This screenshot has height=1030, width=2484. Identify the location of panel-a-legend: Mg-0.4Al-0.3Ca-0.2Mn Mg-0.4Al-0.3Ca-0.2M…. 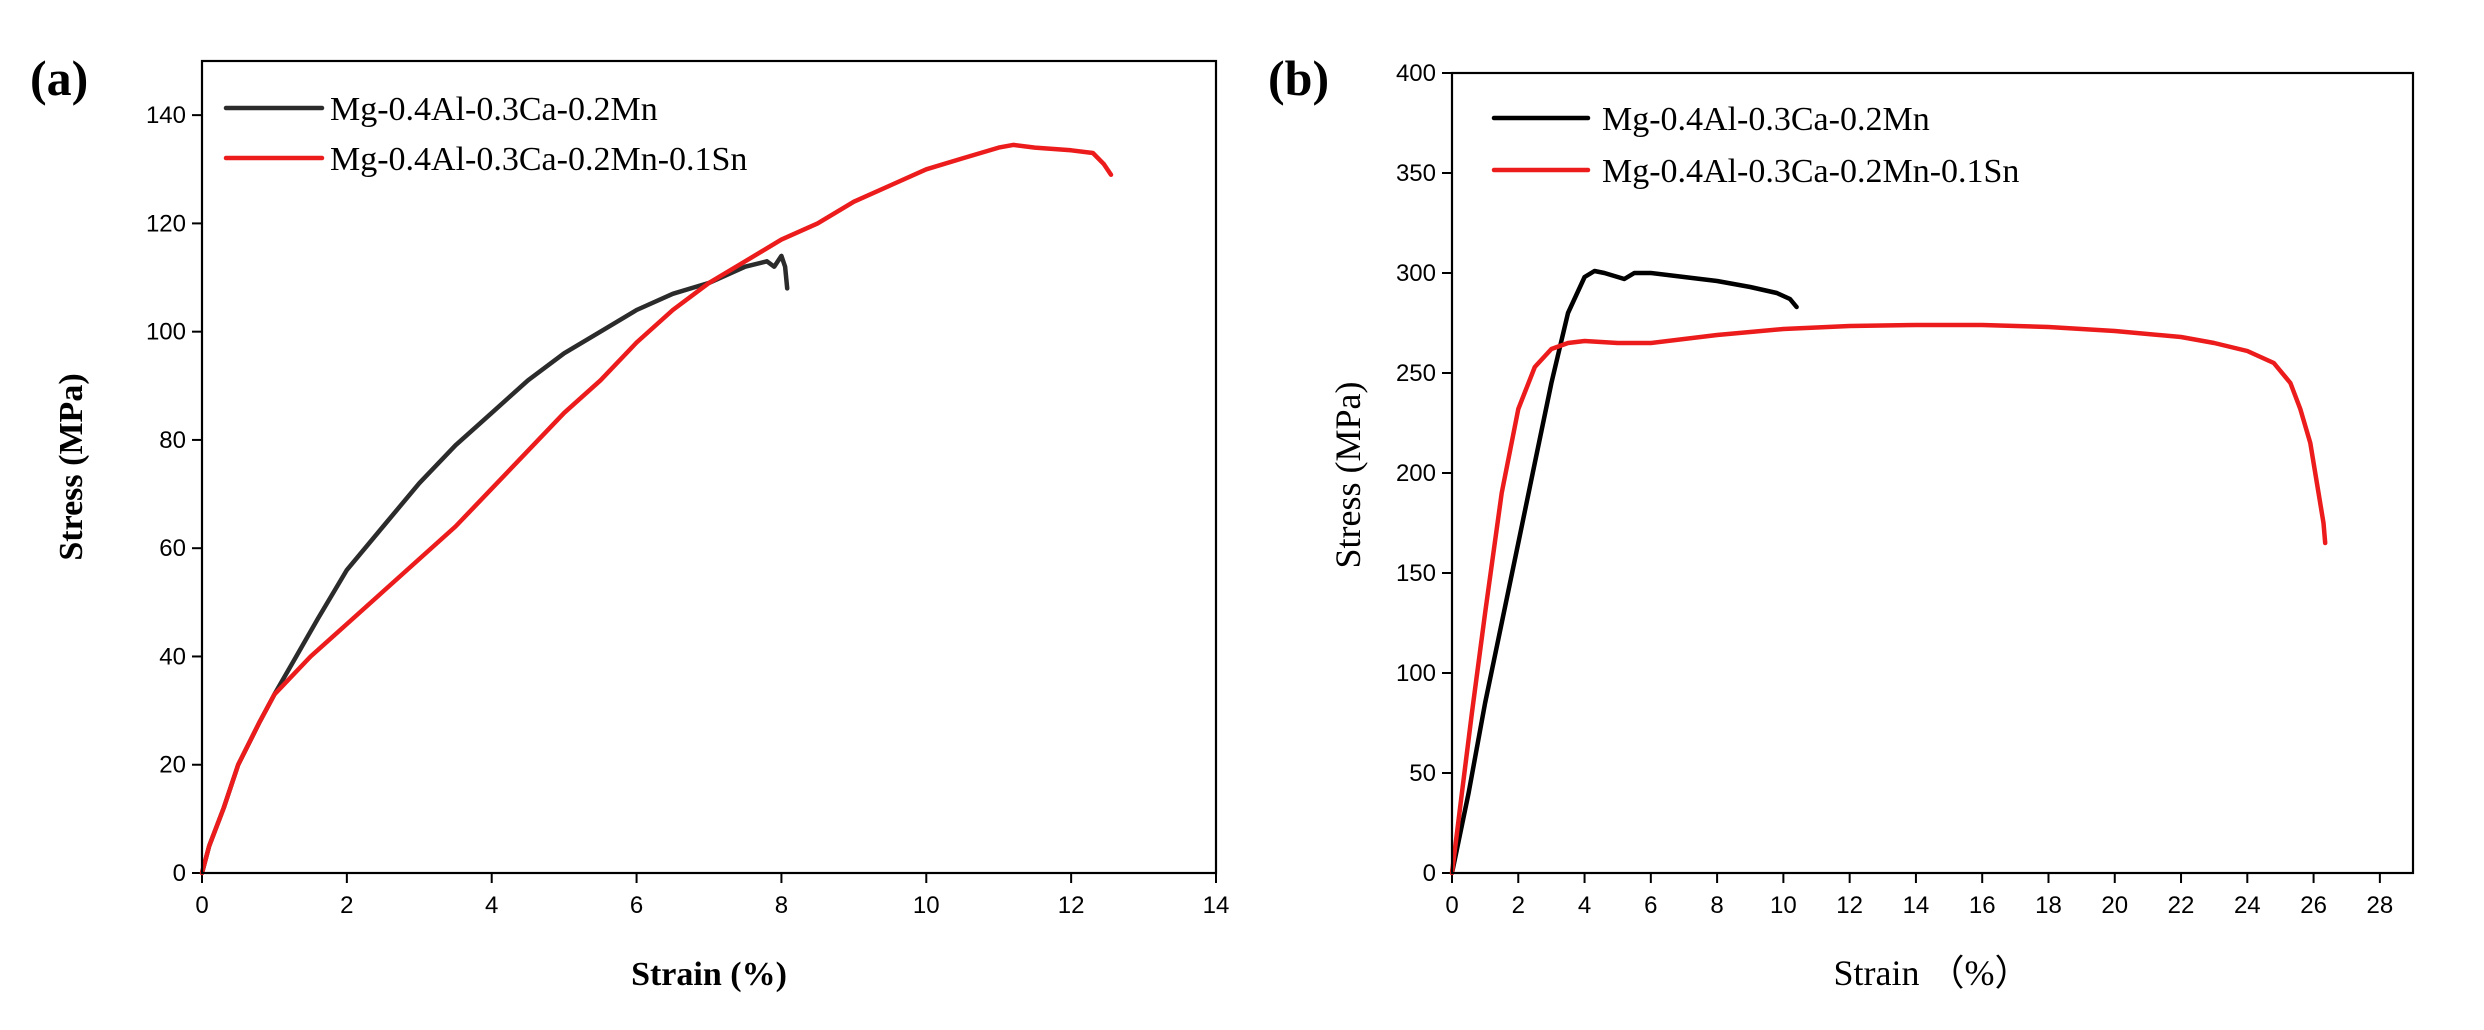
(485, 134).